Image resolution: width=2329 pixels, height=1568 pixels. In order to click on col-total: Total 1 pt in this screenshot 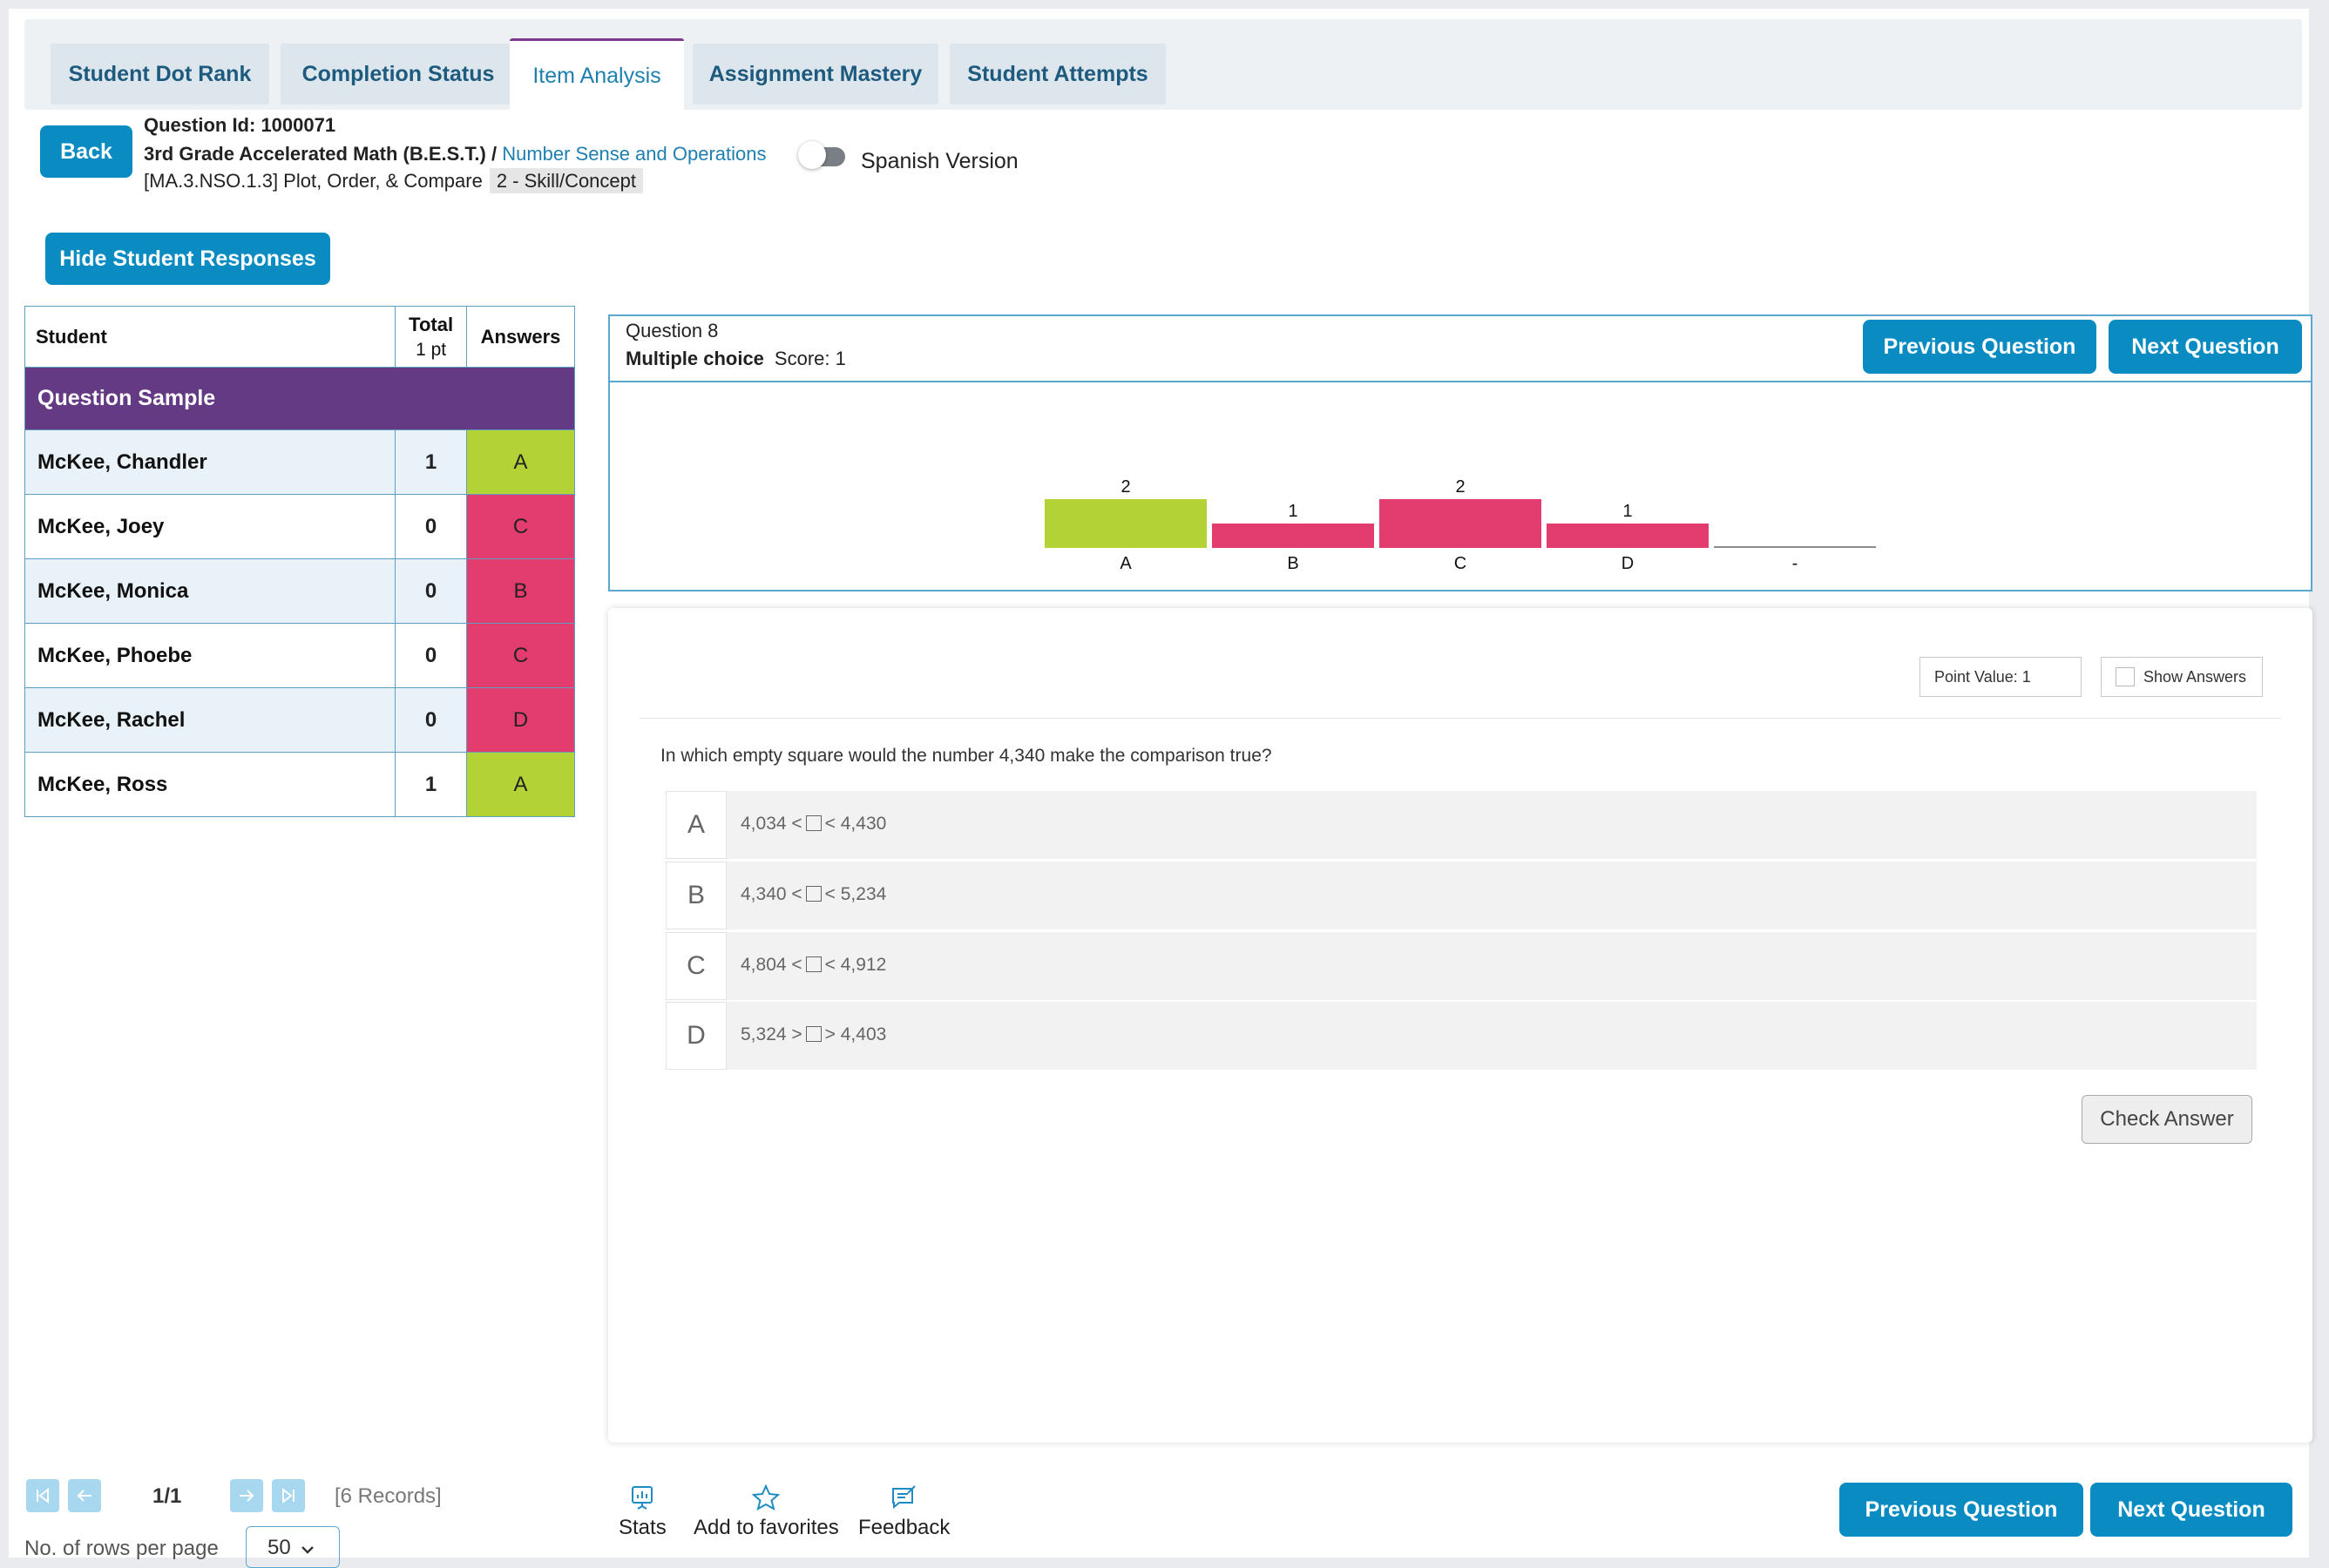, I will do `click(431, 337)`.